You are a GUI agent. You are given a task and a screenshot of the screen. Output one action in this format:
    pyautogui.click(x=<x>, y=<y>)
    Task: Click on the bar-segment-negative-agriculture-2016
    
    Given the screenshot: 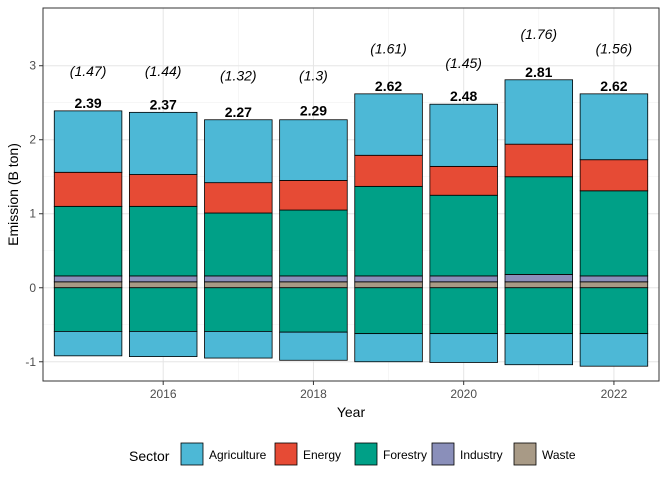 What is the action you would take?
    pyautogui.click(x=163, y=344)
    